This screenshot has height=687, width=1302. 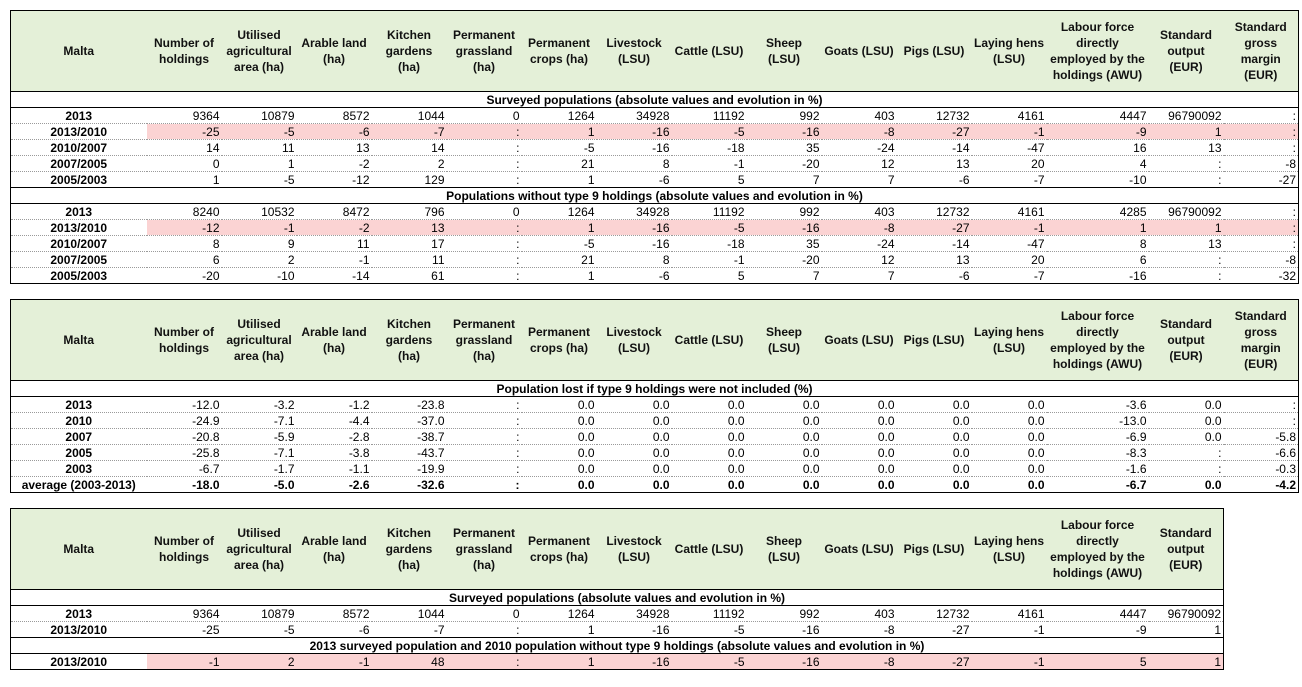 What do you see at coordinates (184, 549) in the screenshot?
I see `column-header-number-of-holdings: Number of holdings` at bounding box center [184, 549].